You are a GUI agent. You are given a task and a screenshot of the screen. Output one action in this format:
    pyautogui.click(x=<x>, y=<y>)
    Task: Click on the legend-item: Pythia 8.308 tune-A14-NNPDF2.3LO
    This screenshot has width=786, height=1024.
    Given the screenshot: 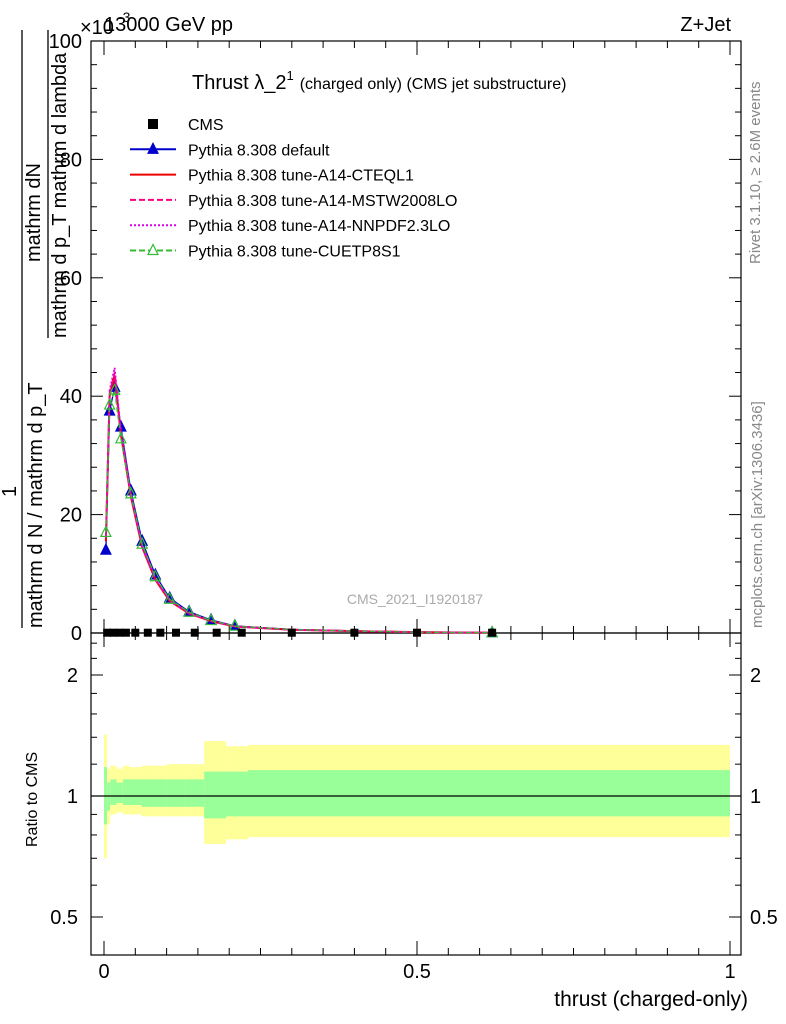 What is the action you would take?
    pyautogui.click(x=290, y=226)
    